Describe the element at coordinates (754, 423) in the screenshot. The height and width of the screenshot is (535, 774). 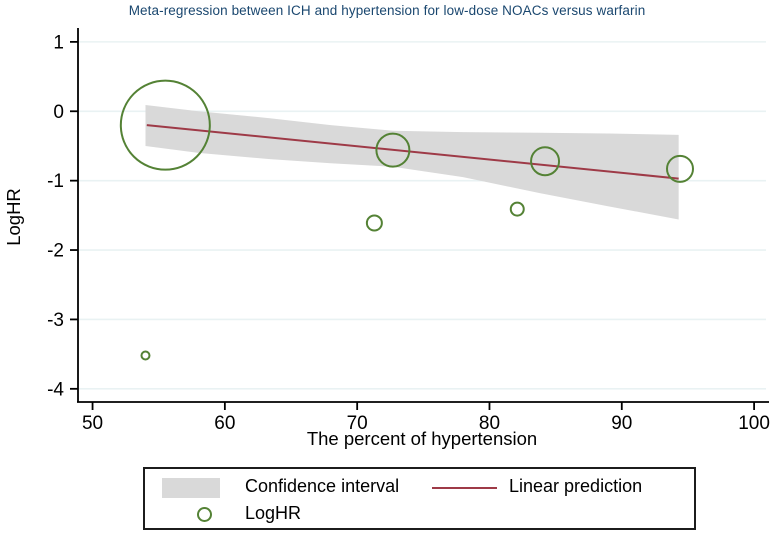
I see `x-tick-label: 100` at that location.